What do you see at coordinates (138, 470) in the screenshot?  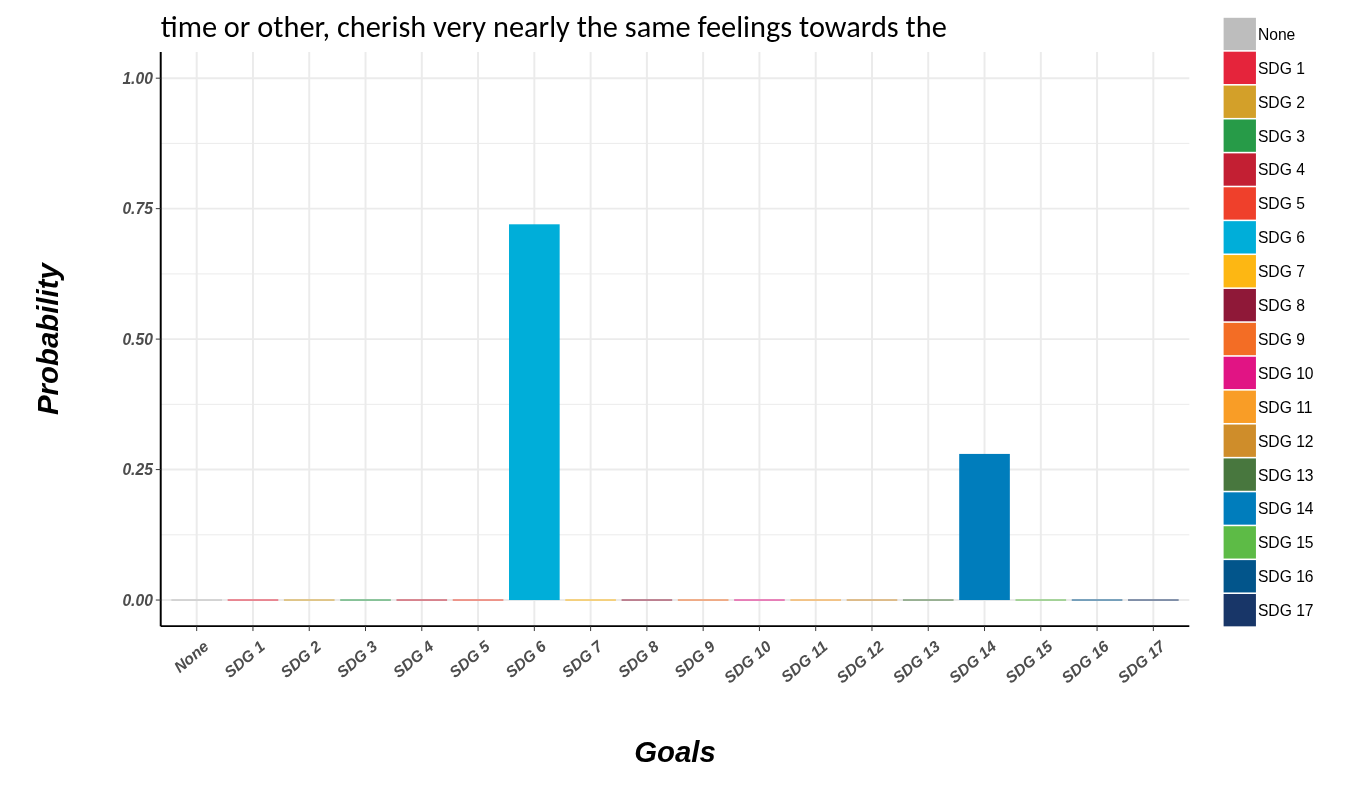 I see `y-tick-label: 0.25` at bounding box center [138, 470].